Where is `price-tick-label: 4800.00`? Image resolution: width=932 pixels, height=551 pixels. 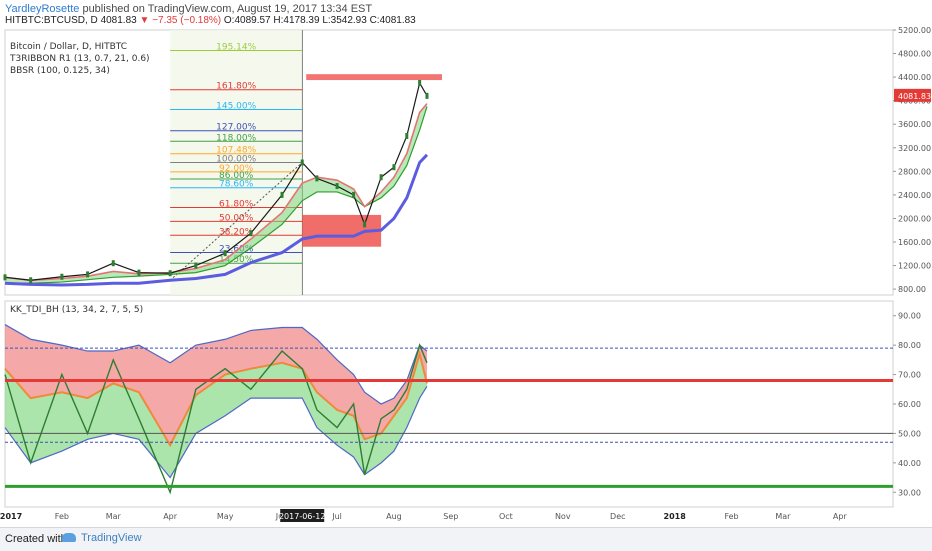 price-tick-label: 4800.00 is located at coordinates (914, 54).